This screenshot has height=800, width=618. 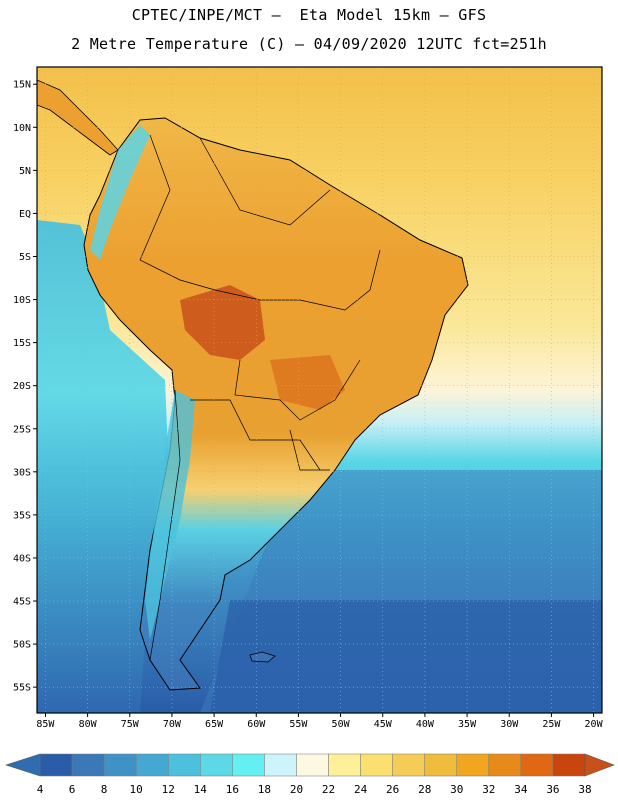 What do you see at coordinates (25, 257) in the screenshot?
I see `lat-tick-label: 5S` at bounding box center [25, 257].